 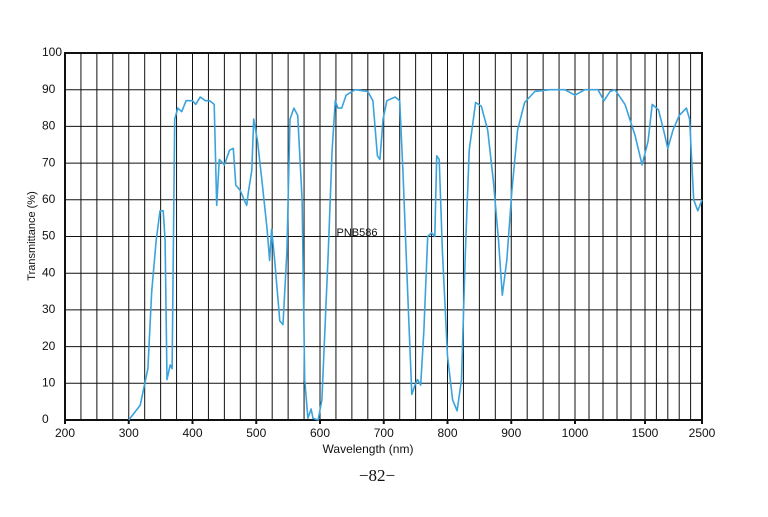 I want to click on x-tick-label: 900, so click(x=511, y=433).